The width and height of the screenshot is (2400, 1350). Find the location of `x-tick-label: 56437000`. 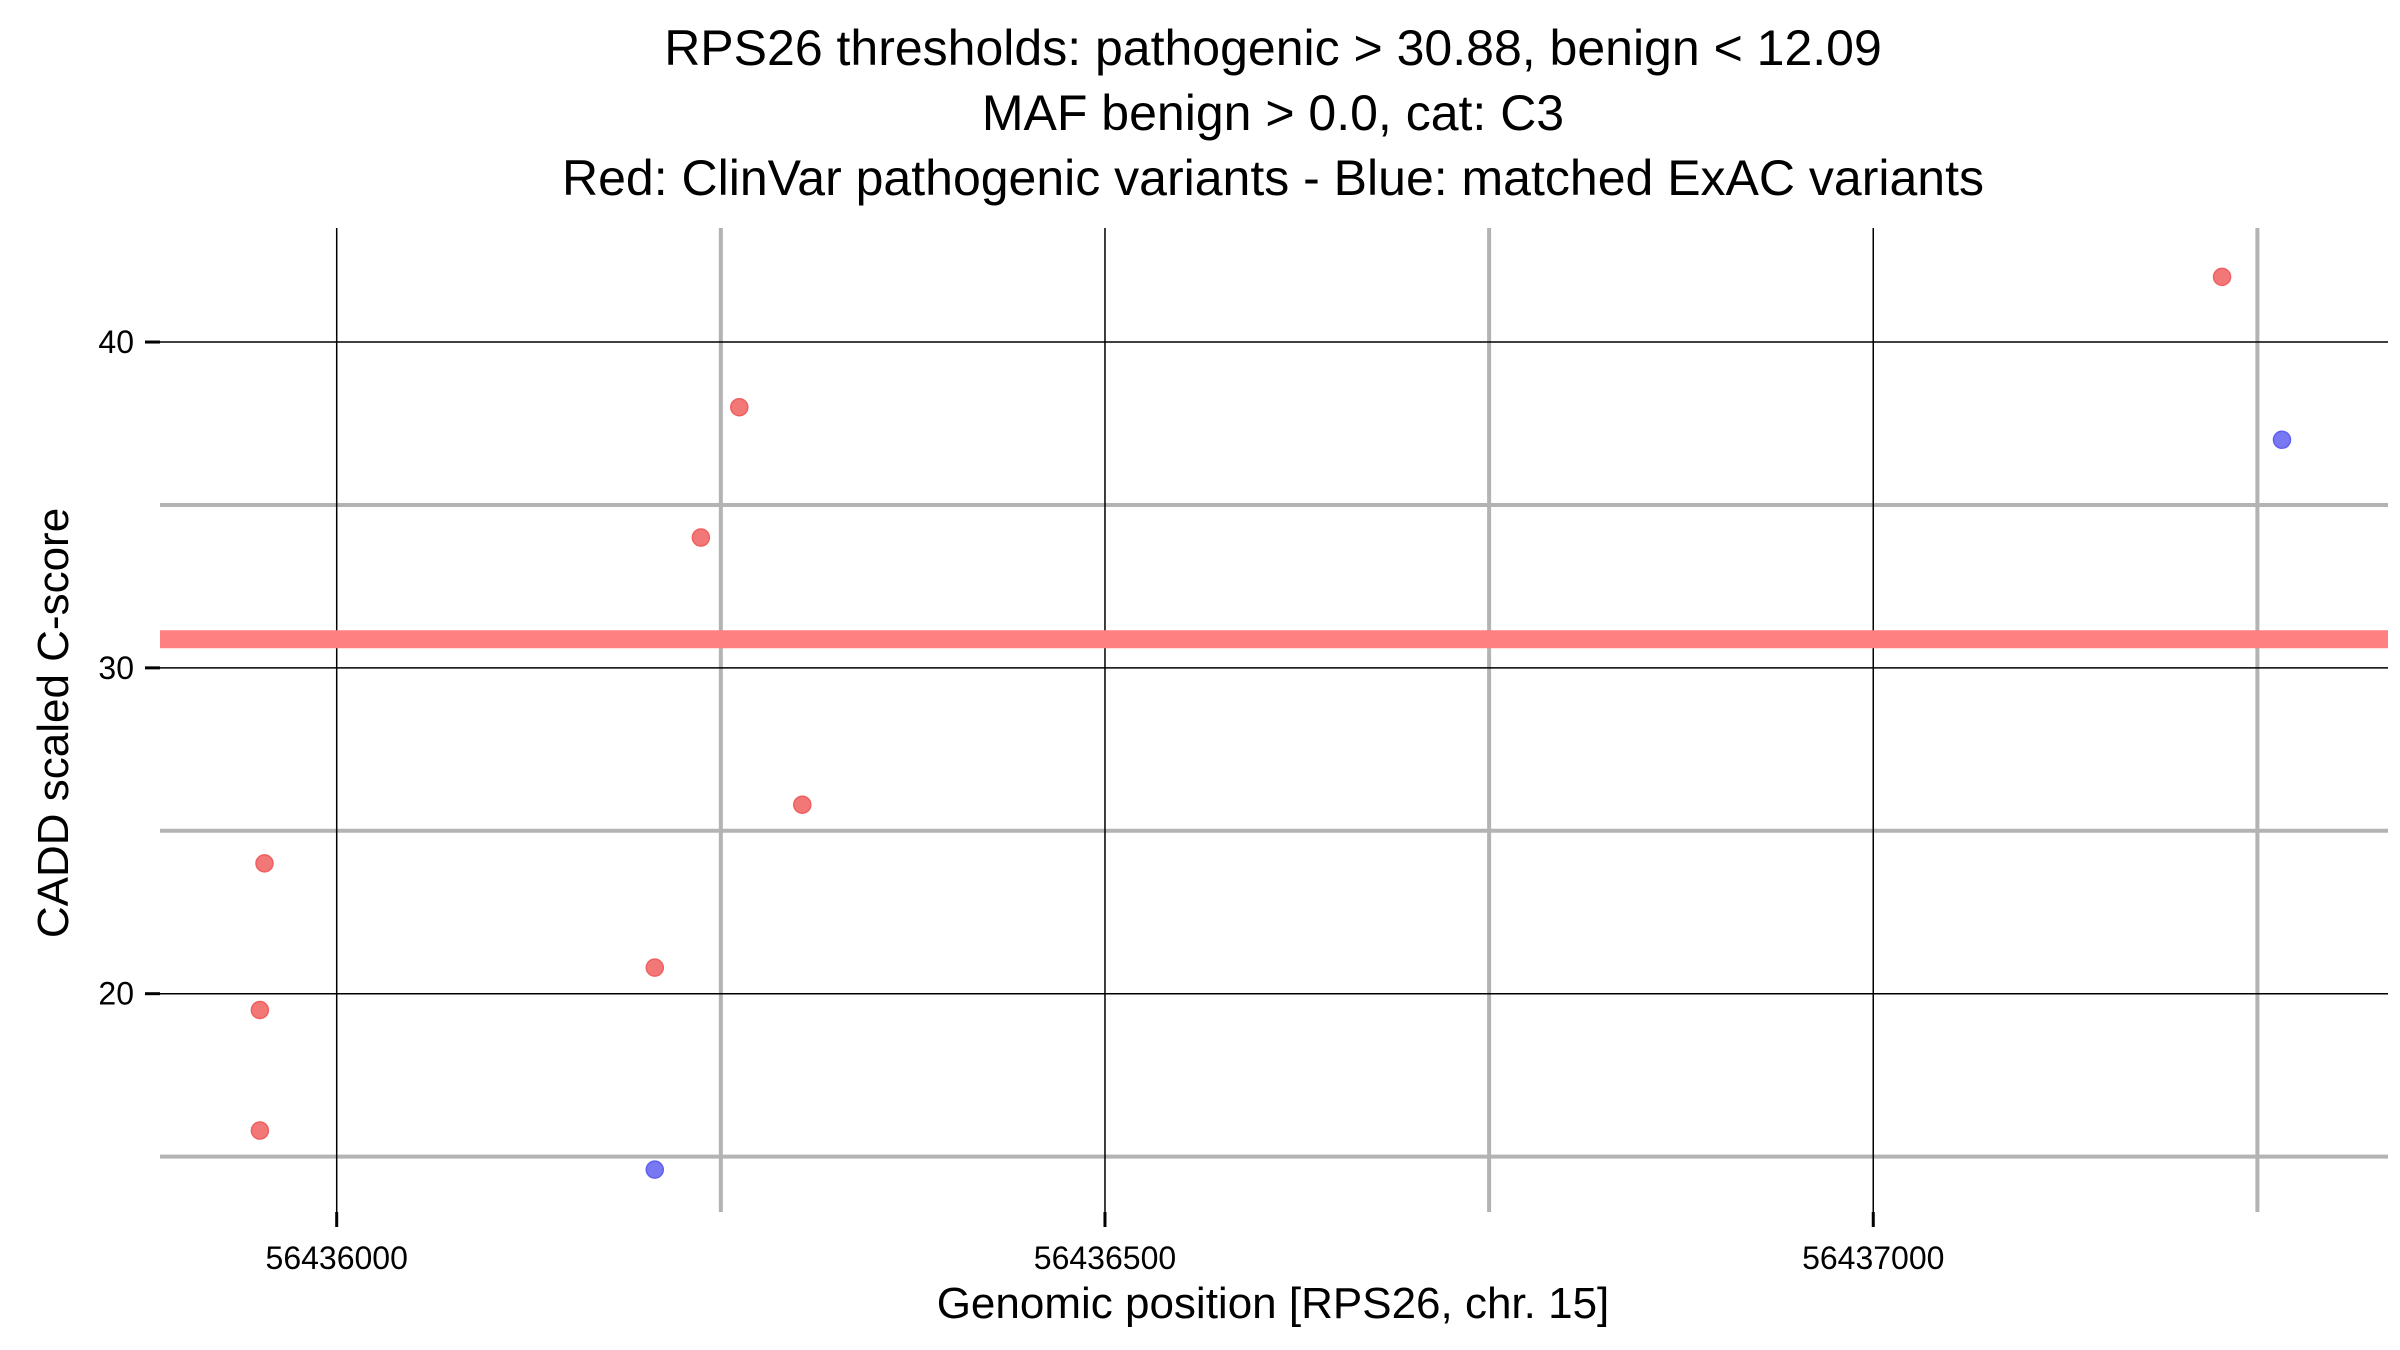

x-tick-label: 56437000 is located at coordinates (1873, 1258).